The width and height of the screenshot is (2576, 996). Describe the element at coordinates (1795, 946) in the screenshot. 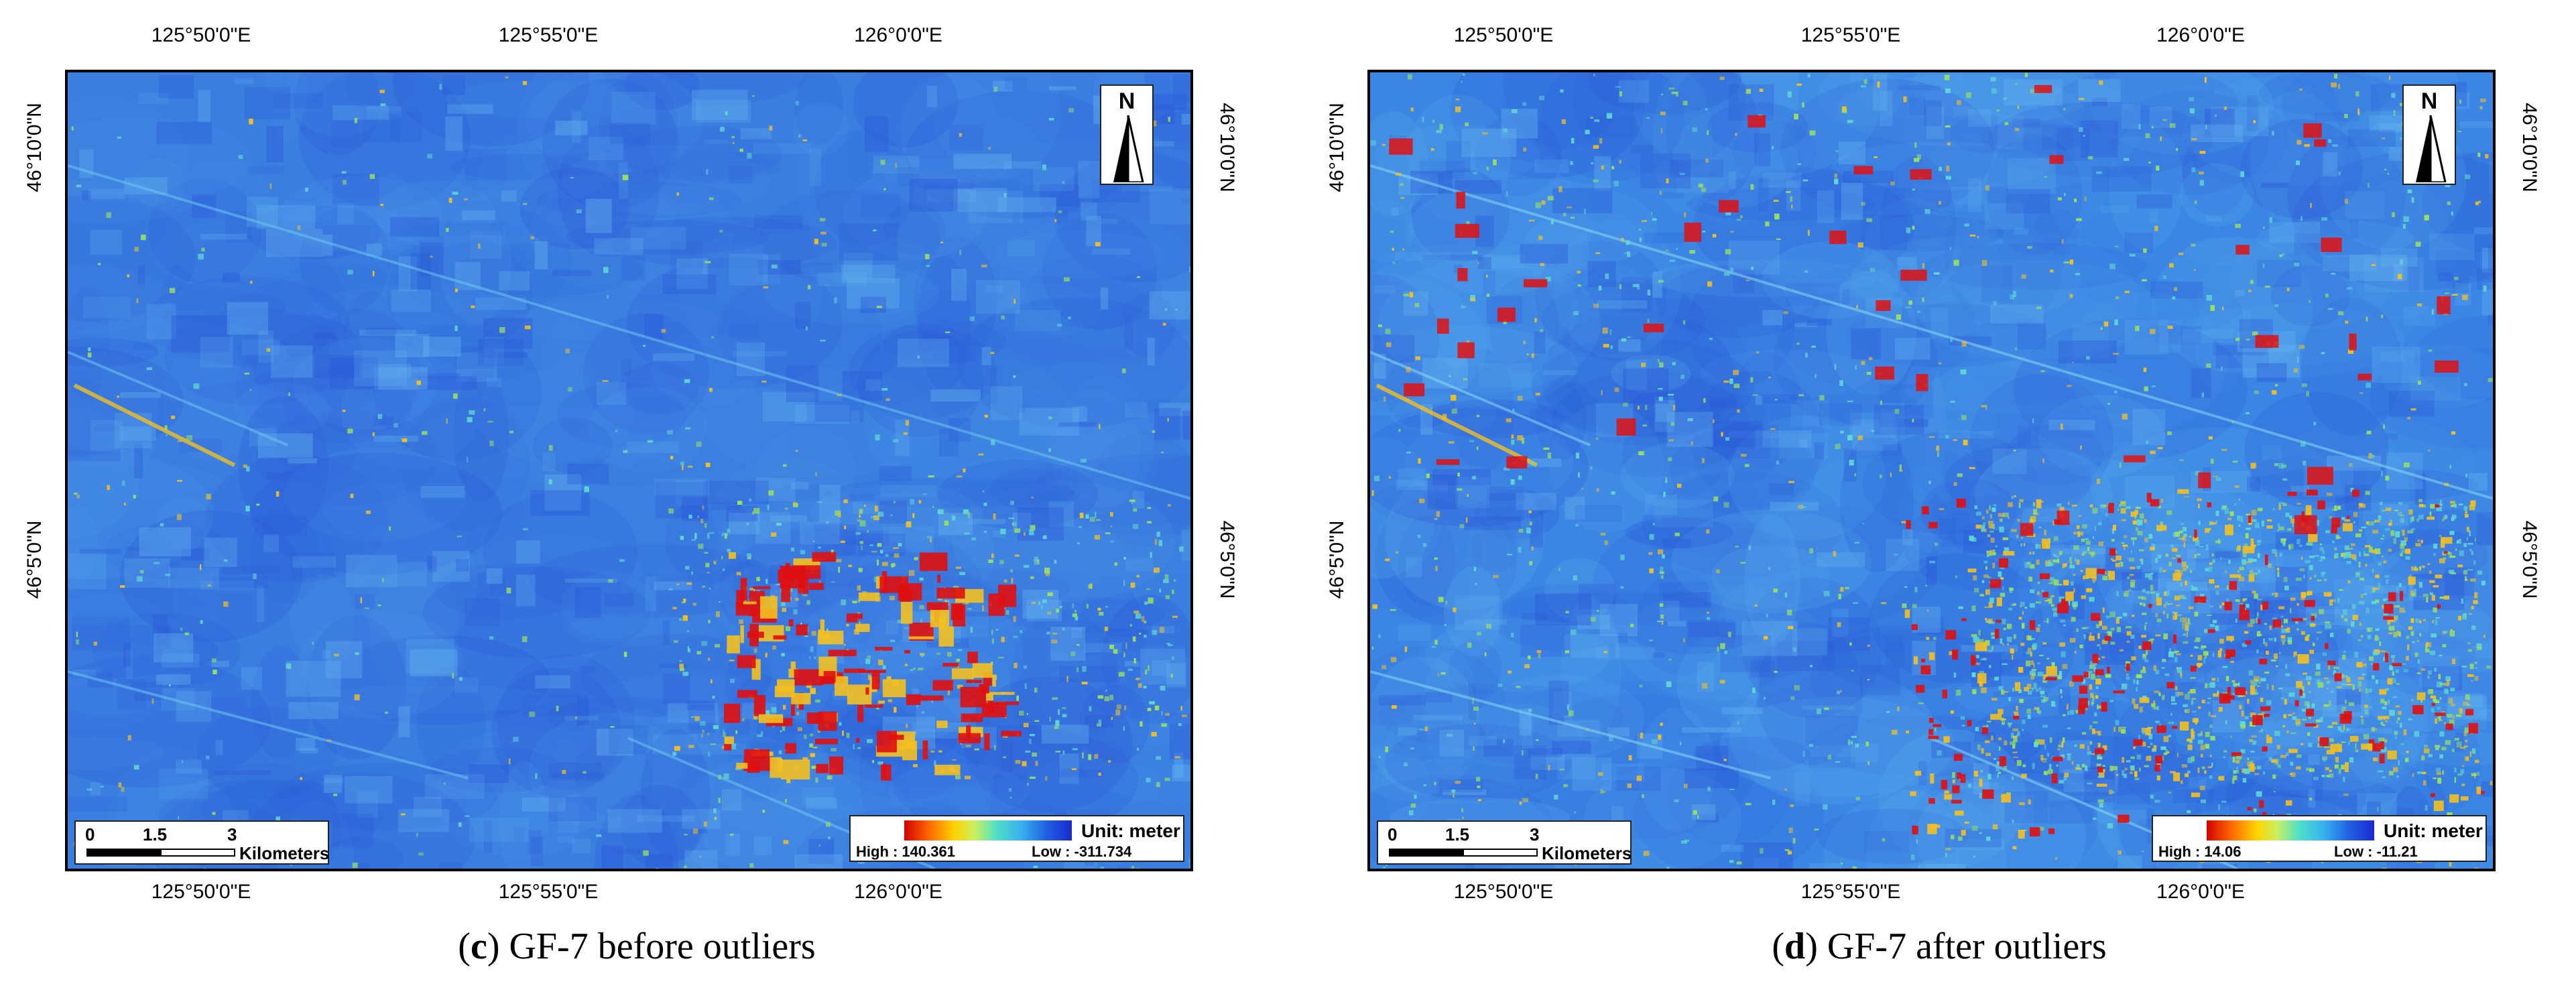

I see `caption-letter: d` at that location.